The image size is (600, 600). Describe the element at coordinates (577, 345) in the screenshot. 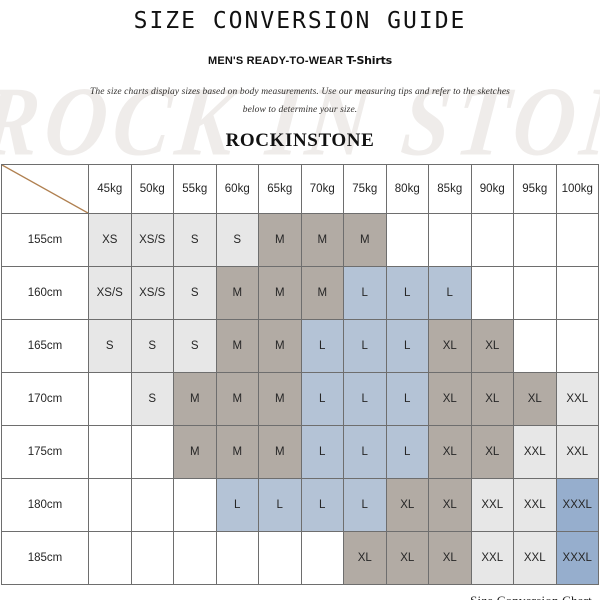

I see `size-cell-165cm-100kg` at that location.